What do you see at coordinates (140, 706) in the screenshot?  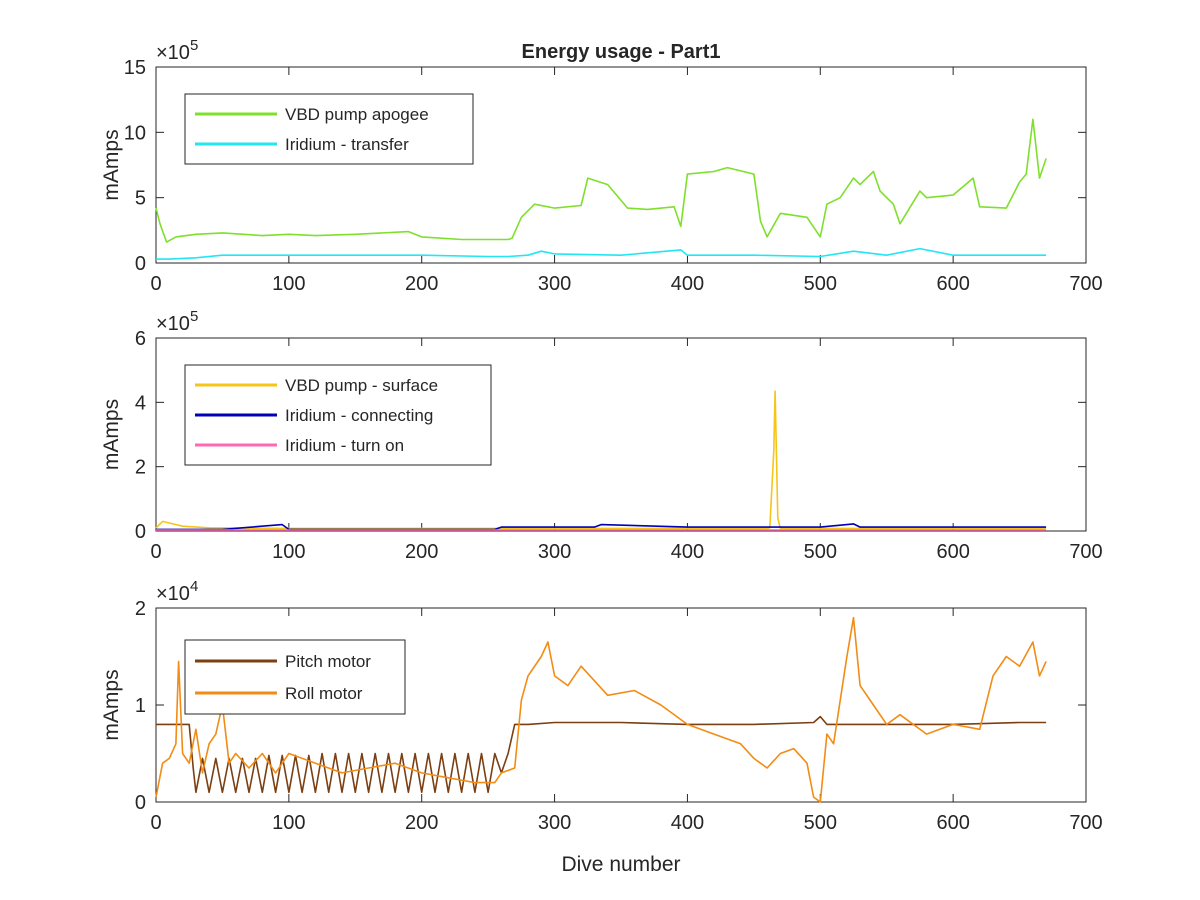 I see `y-tick-label: 1` at bounding box center [140, 706].